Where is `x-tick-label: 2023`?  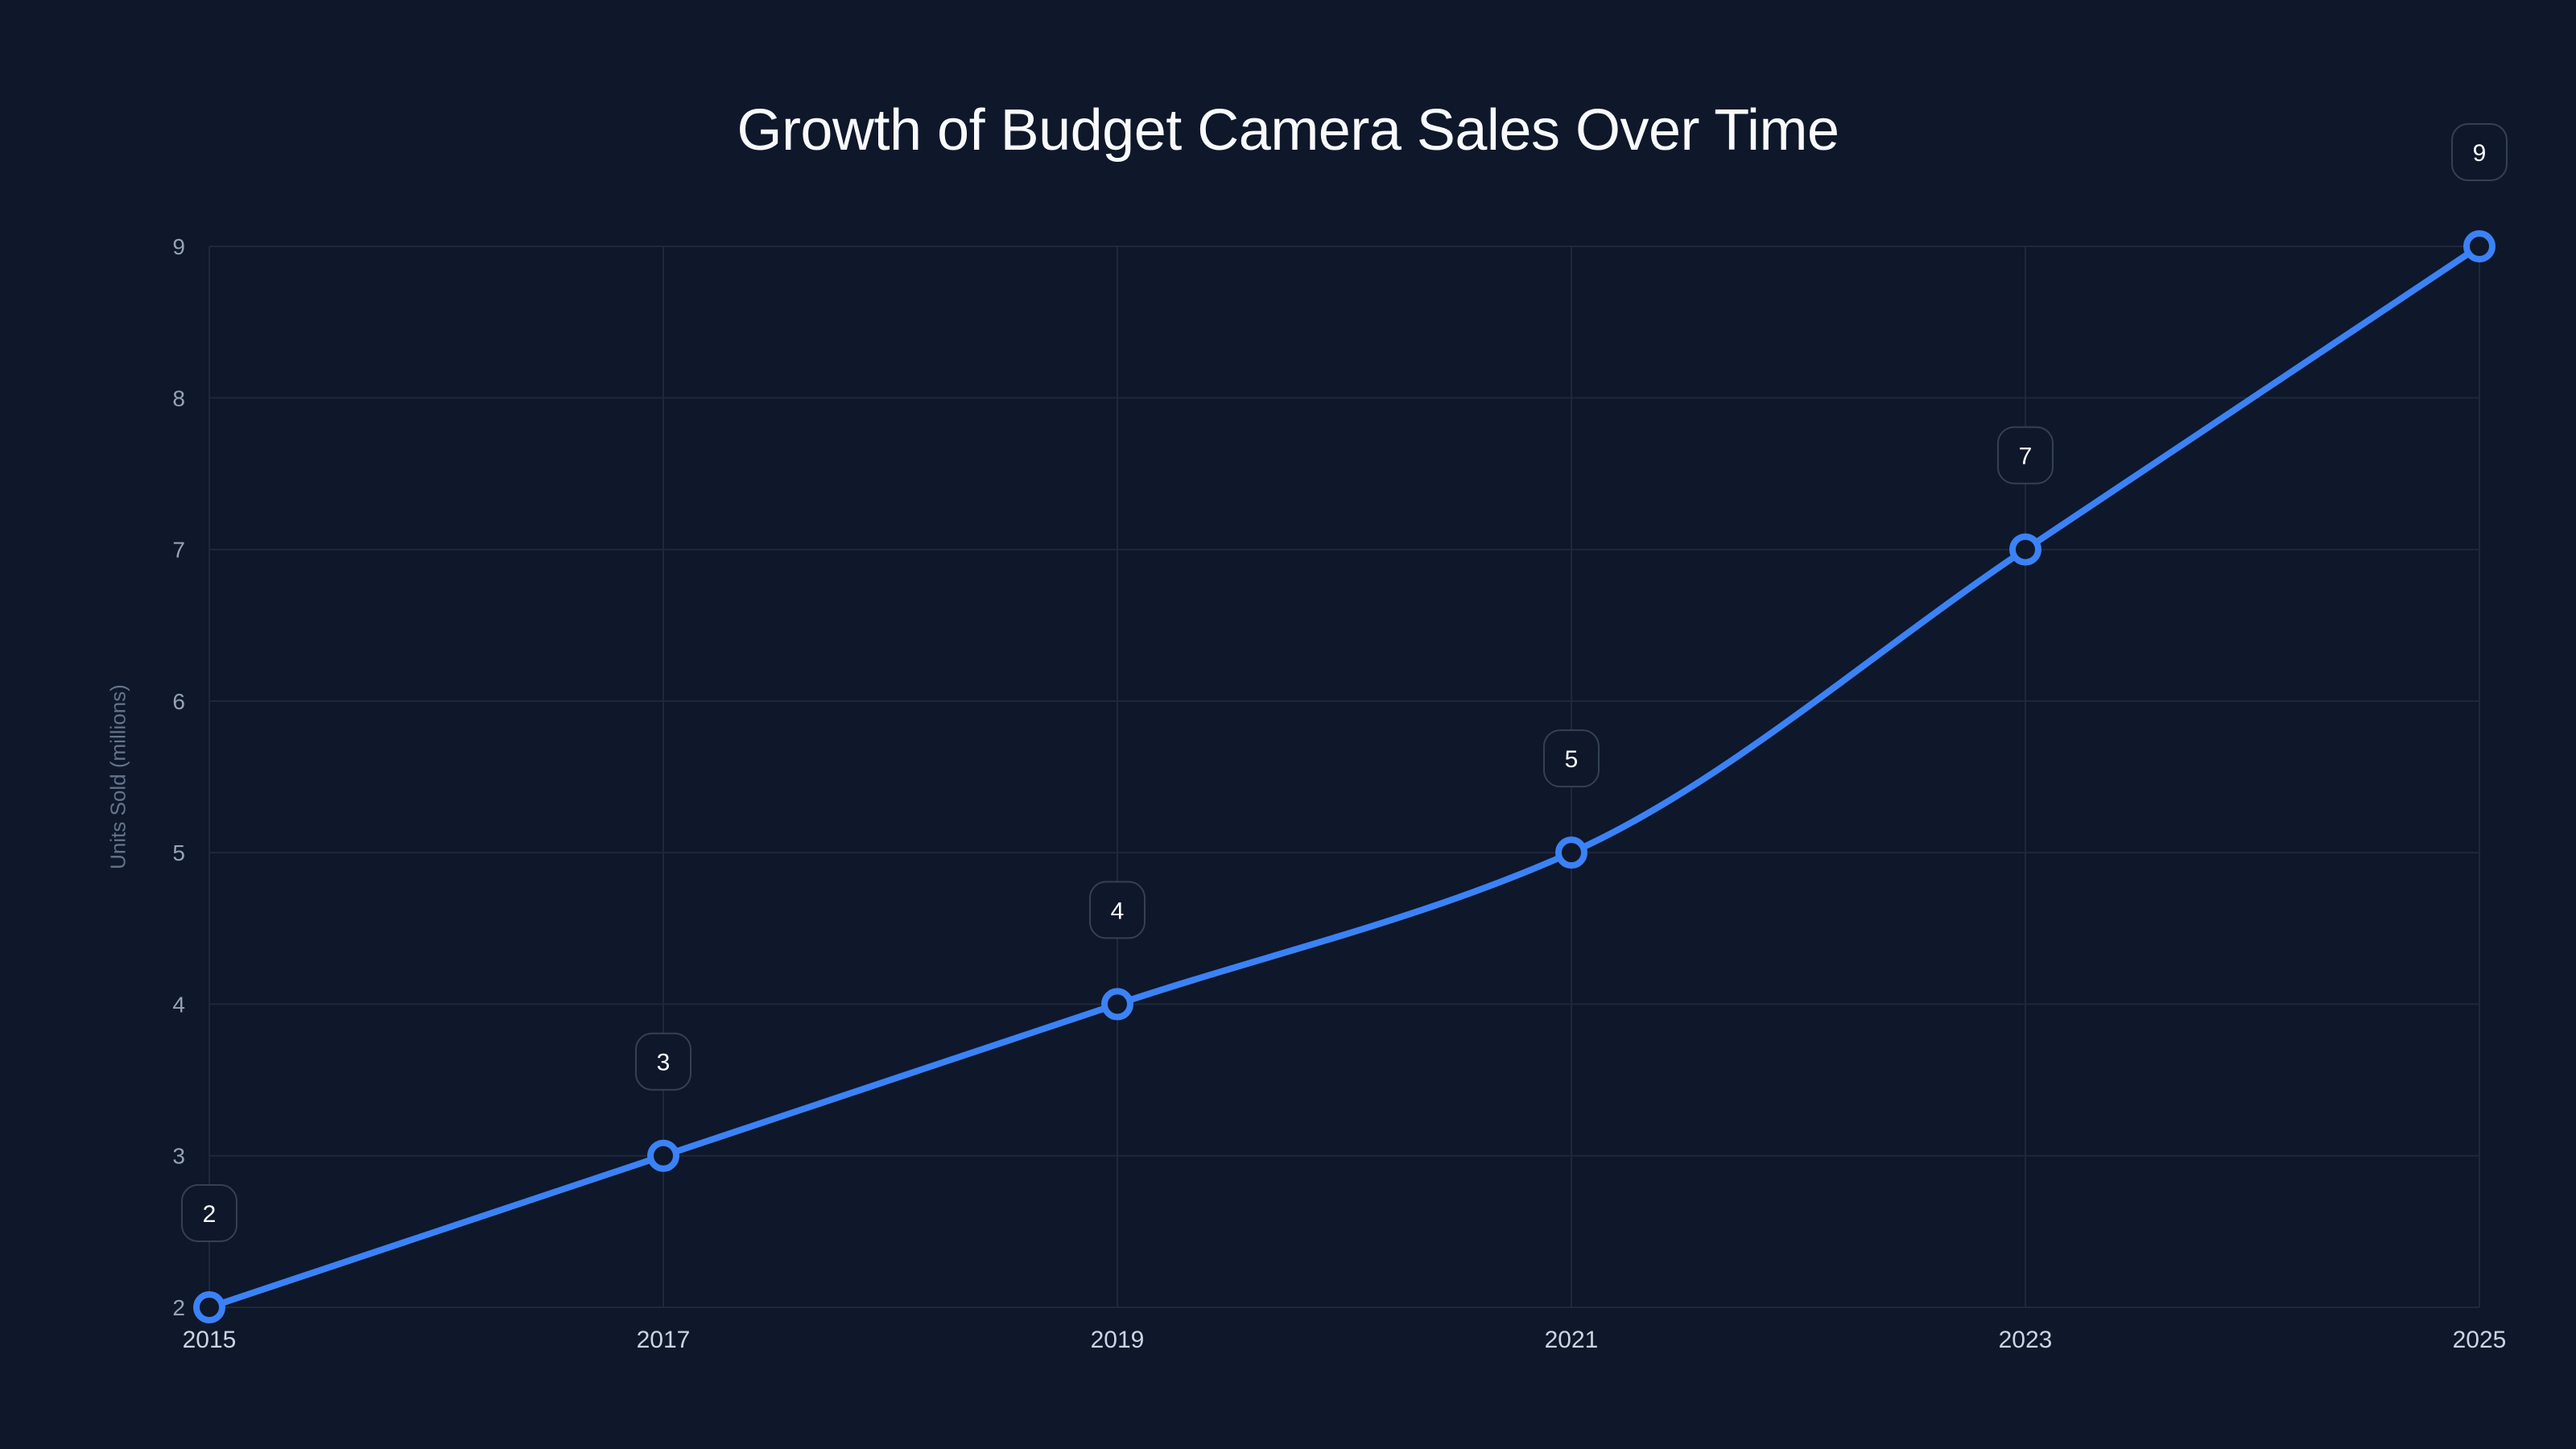 x-tick-label: 2023 is located at coordinates (2026, 1340).